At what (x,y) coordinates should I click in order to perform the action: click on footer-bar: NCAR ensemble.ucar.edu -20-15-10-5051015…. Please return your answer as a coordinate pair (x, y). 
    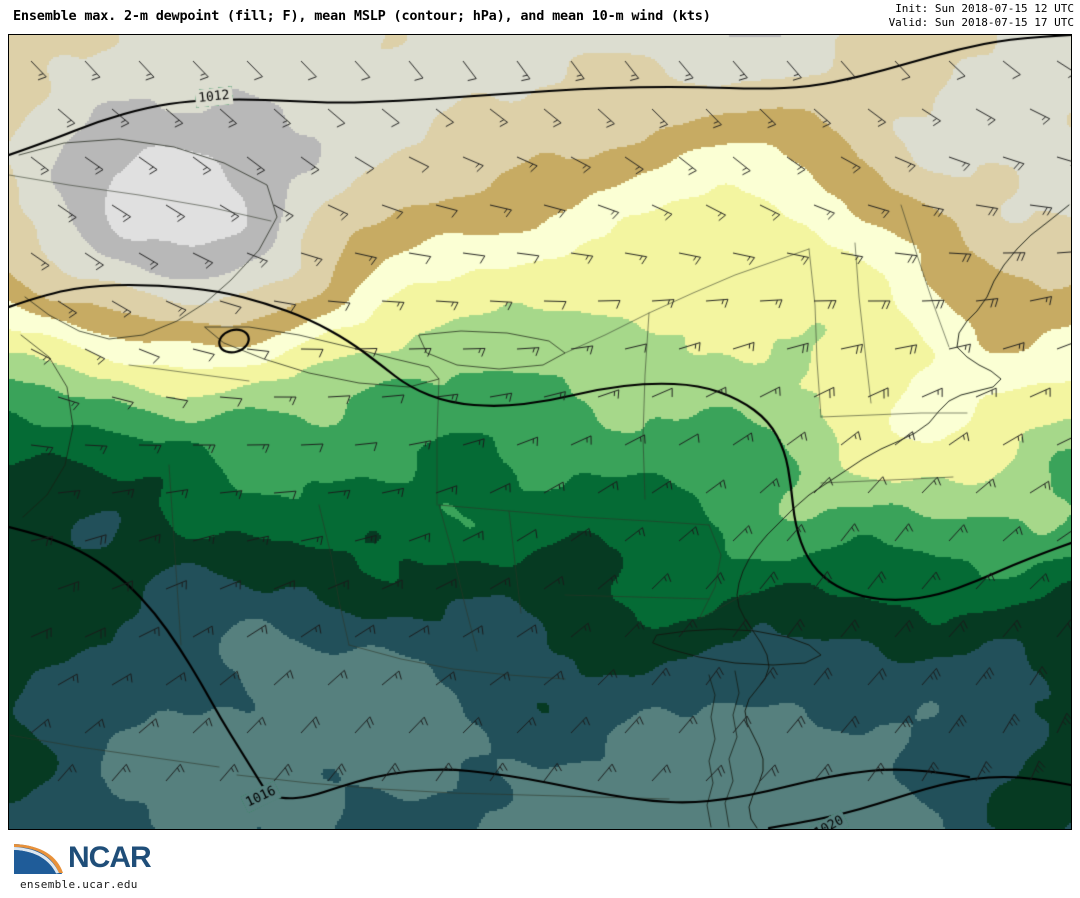
    Looking at the image, I should click on (540, 866).